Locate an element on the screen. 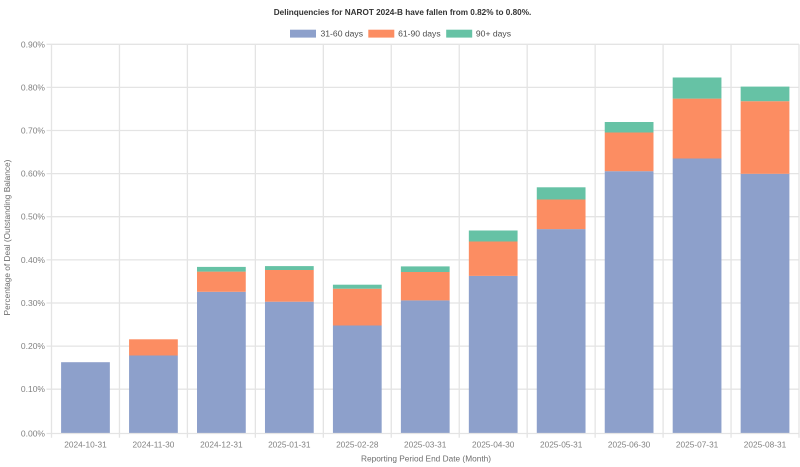 Image resolution: width=800 pixels, height=467 pixels. svg-text: 2025-07-31 is located at coordinates (697, 445).